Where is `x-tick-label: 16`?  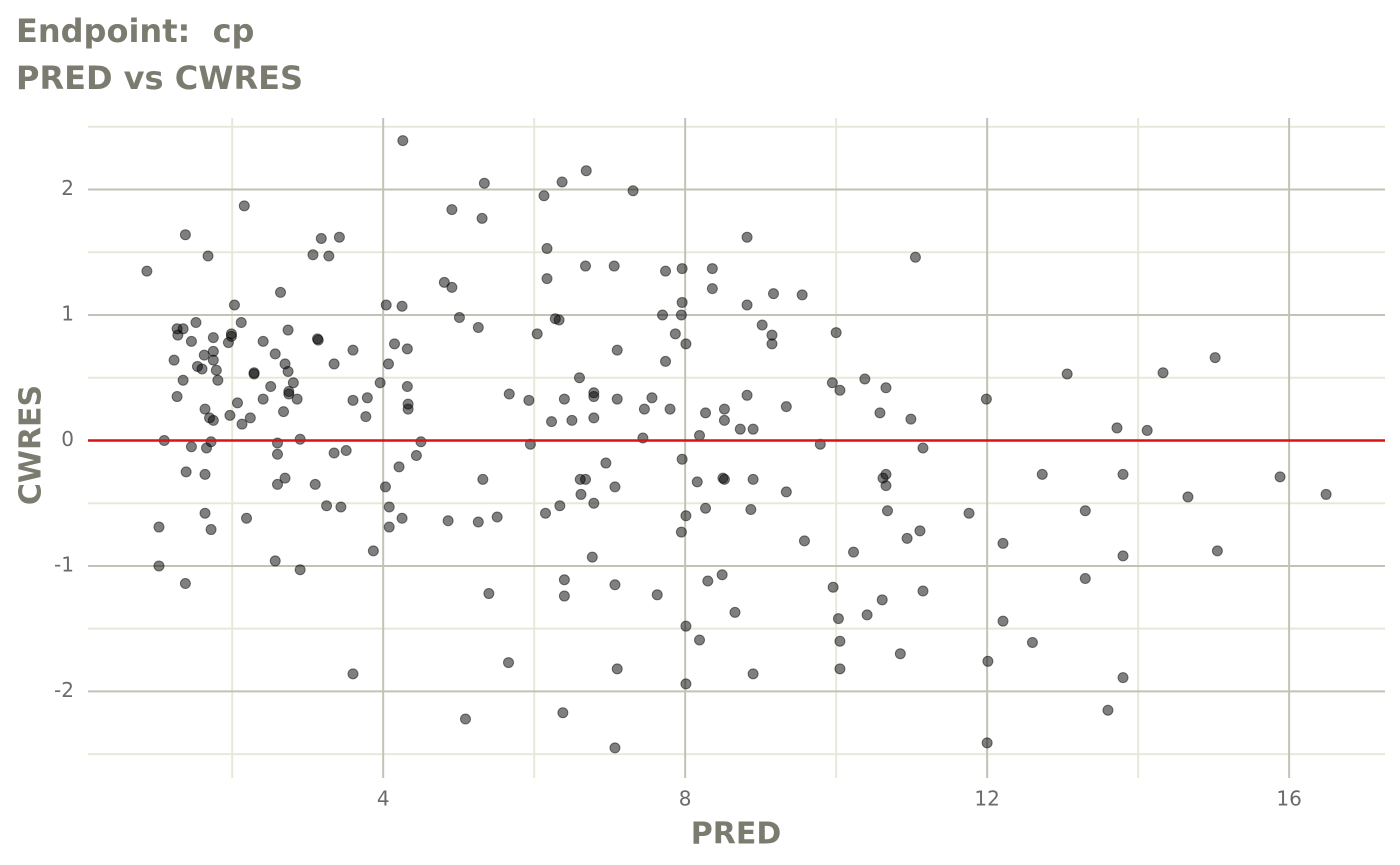 x-tick-label: 16 is located at coordinates (1288, 799).